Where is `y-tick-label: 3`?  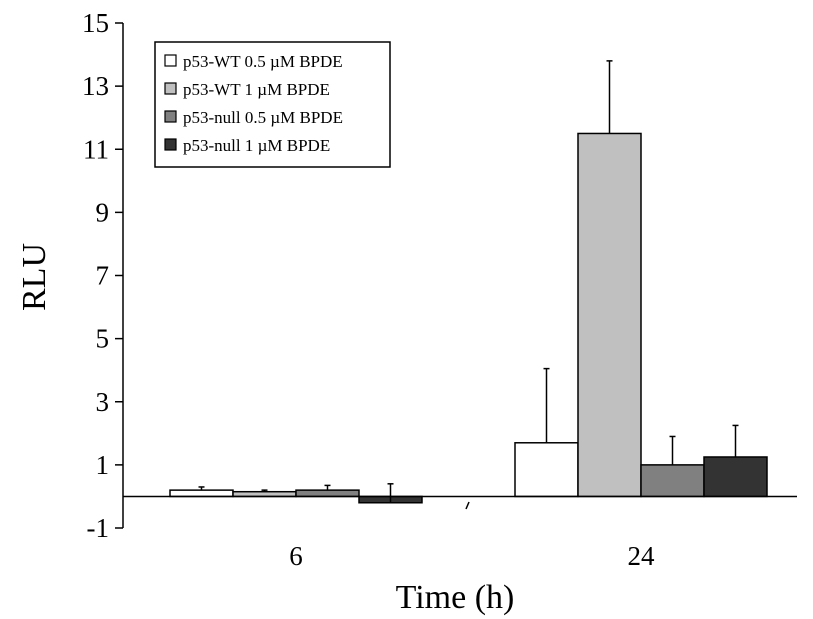
y-tick-label: 3 is located at coordinates (103, 402).